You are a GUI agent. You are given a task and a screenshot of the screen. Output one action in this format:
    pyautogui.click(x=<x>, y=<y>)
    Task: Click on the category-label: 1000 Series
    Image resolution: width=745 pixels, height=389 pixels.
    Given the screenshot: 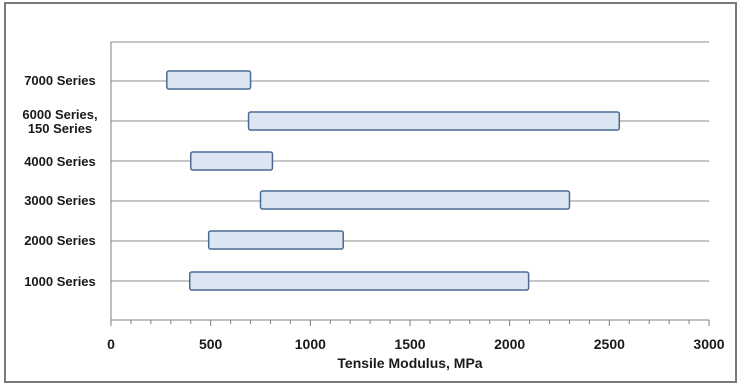 What is the action you would take?
    pyautogui.click(x=60, y=281)
    